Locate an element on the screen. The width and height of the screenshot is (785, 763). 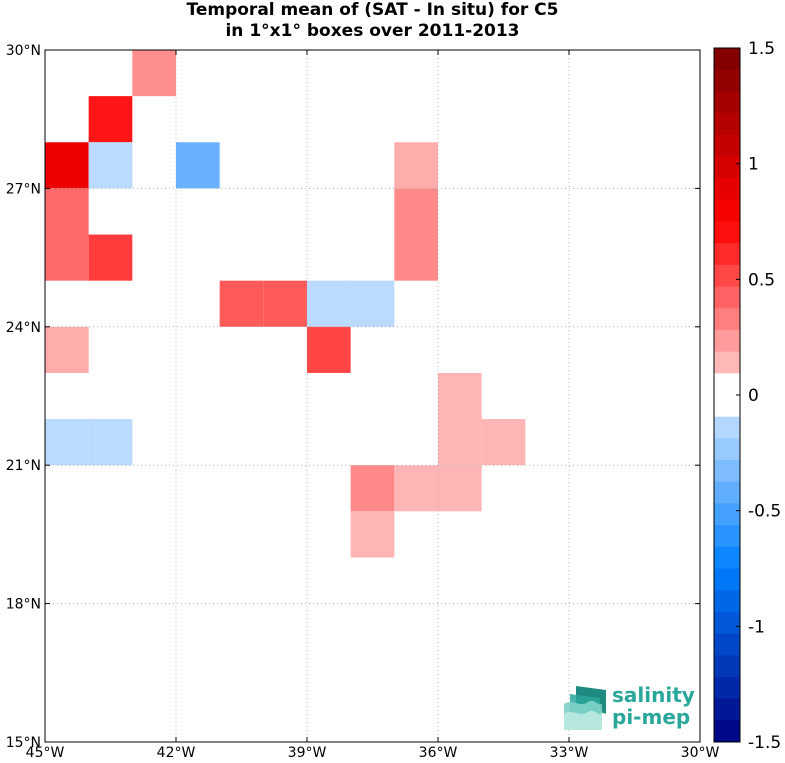
x-tick-label: 39°W is located at coordinates (307, 753).